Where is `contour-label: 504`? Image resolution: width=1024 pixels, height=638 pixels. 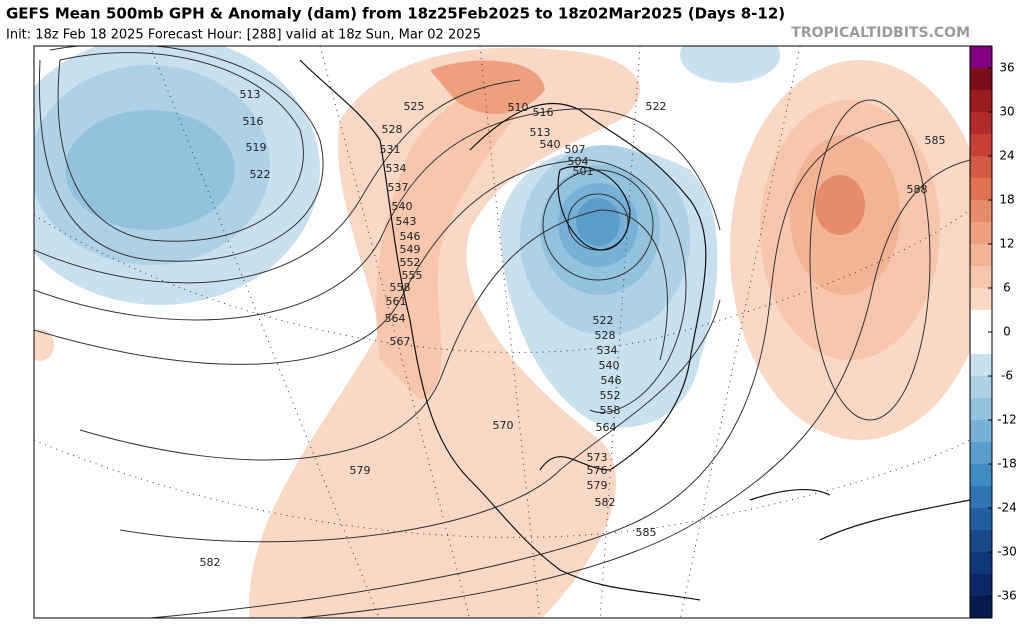
contour-label: 504 is located at coordinates (578, 161).